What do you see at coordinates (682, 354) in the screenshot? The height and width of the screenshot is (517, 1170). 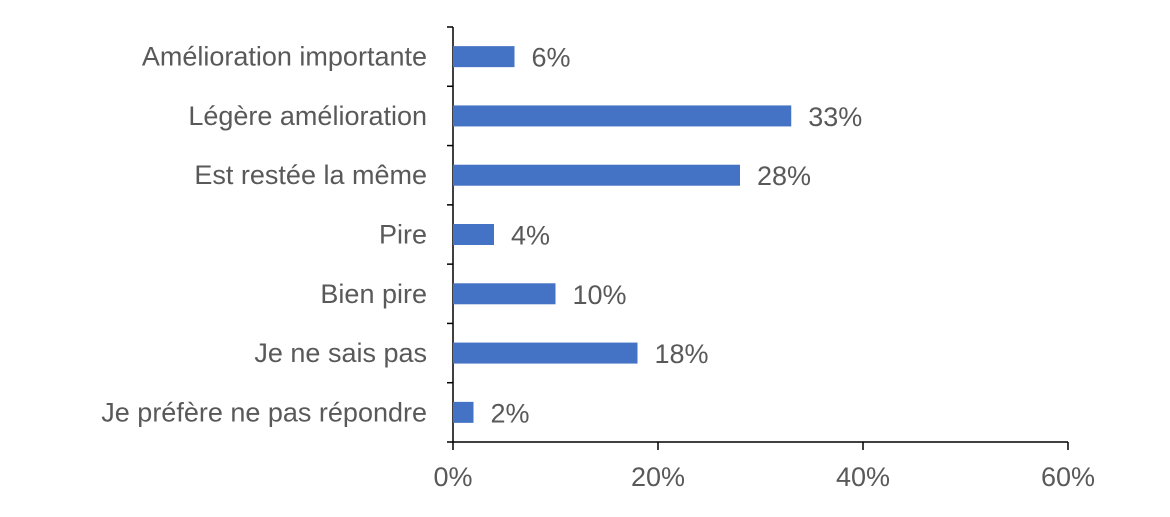 I see `data-label: 18%` at bounding box center [682, 354].